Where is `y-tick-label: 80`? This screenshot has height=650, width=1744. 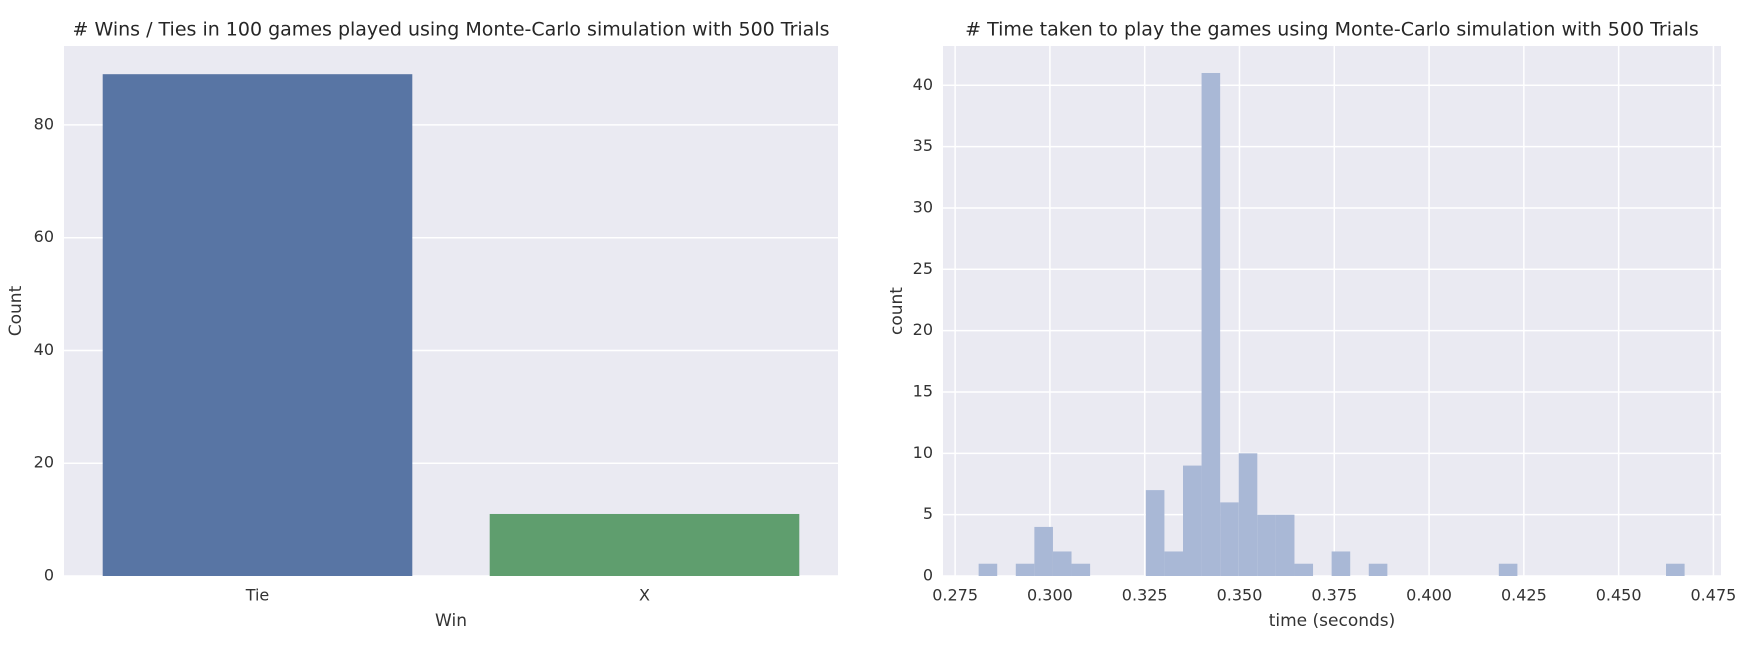
y-tick-label: 80 is located at coordinates (44, 123).